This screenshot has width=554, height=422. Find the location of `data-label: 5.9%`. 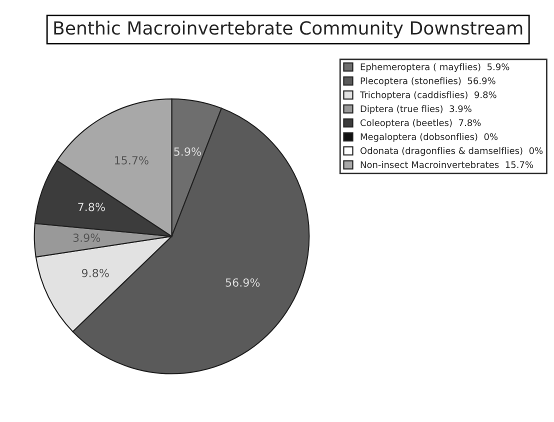

data-label: 5.9% is located at coordinates (187, 151).